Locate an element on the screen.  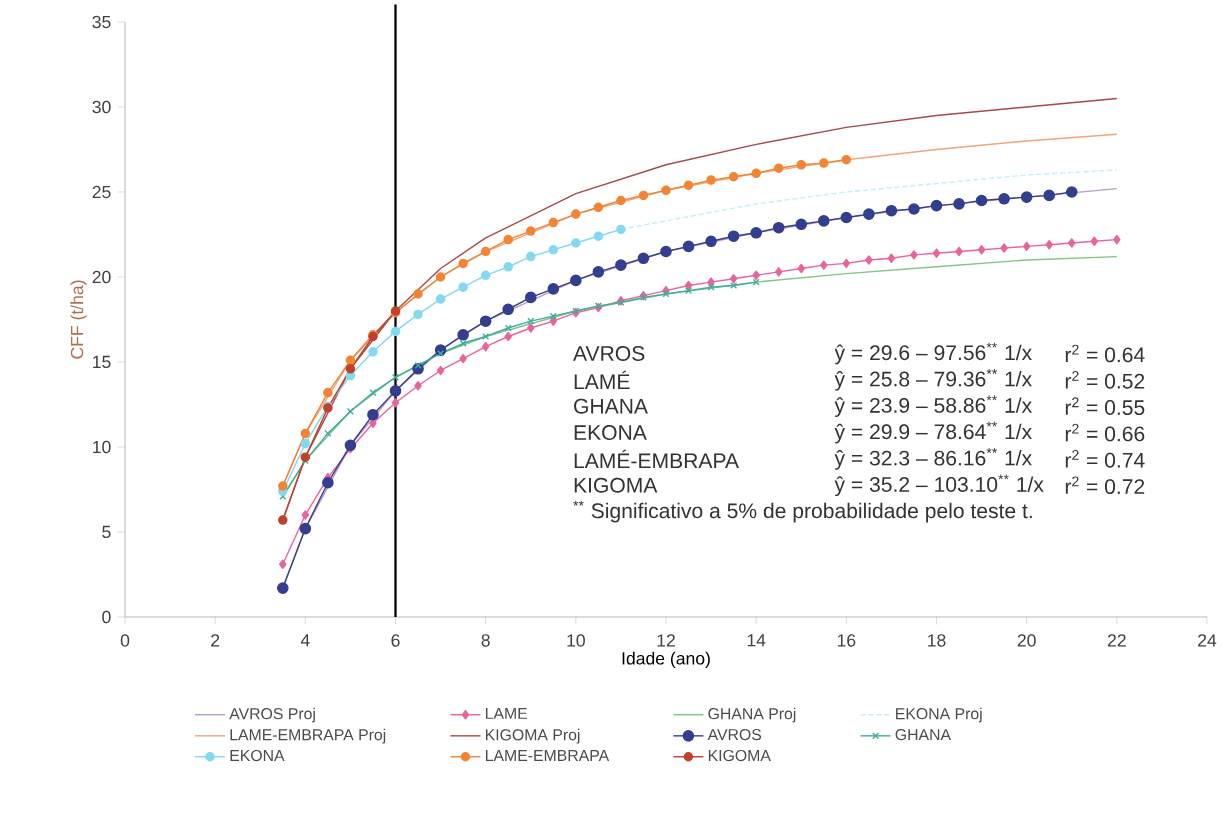
x-tick-label: 12 is located at coordinates (666, 640).